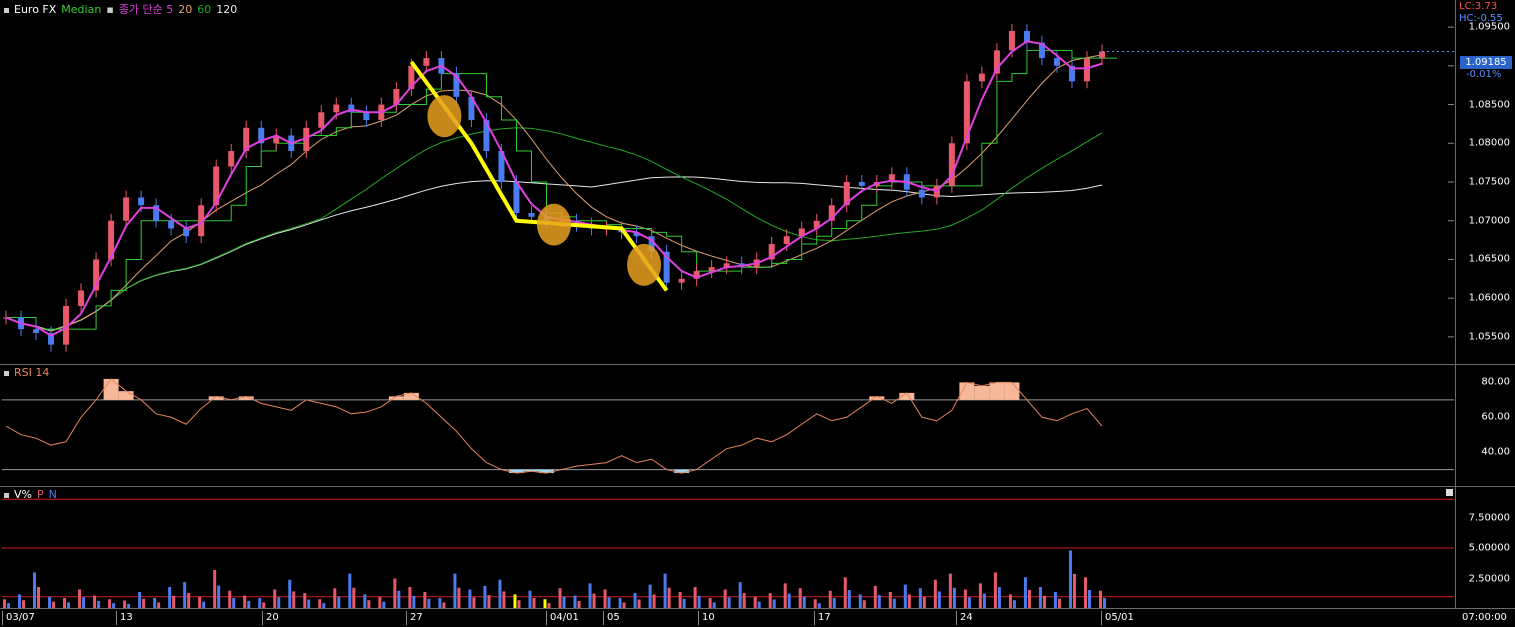 This screenshot has width=1515, height=627. What do you see at coordinates (1489, 143) in the screenshot?
I see `price-tick-label: 1.08000` at bounding box center [1489, 143].